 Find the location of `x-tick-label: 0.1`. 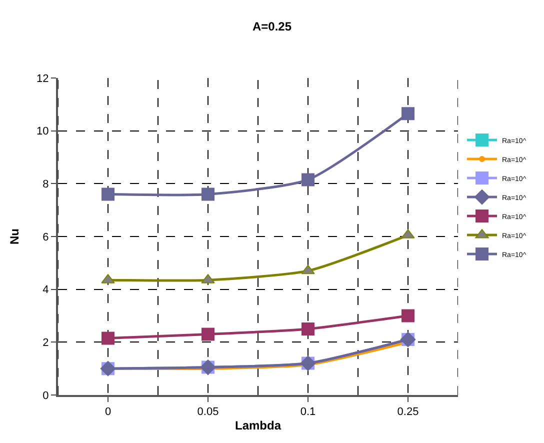

x-tick-label: 0.1 is located at coordinates (308, 412).